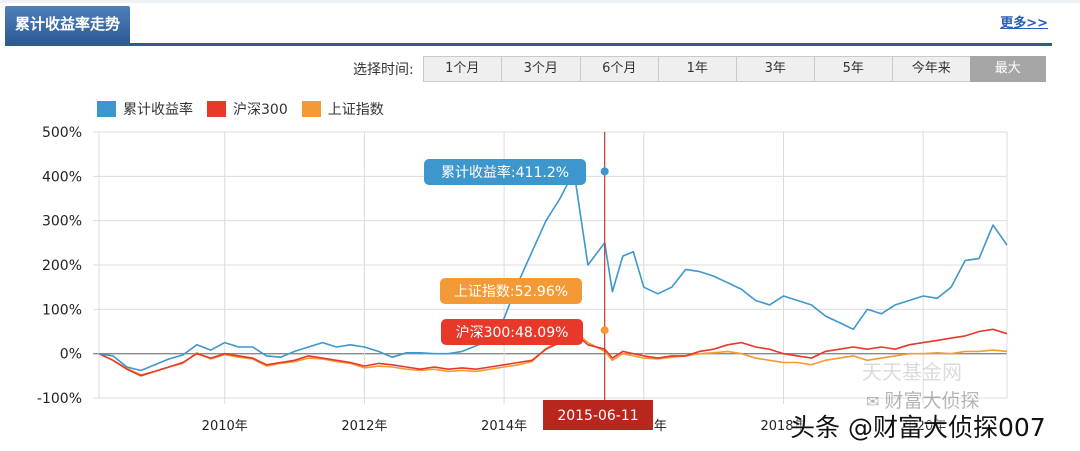 The height and width of the screenshot is (451, 1080). I want to click on x-tick-label: 2016年, so click(644, 426).